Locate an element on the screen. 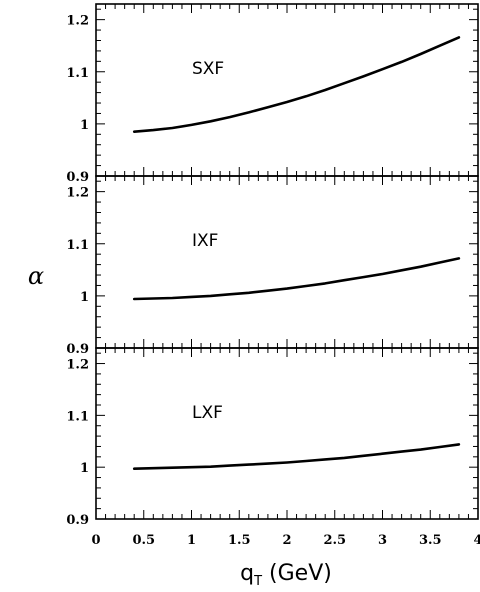 This screenshot has width=480, height=592. x-tick-label: 0 is located at coordinates (95, 540).